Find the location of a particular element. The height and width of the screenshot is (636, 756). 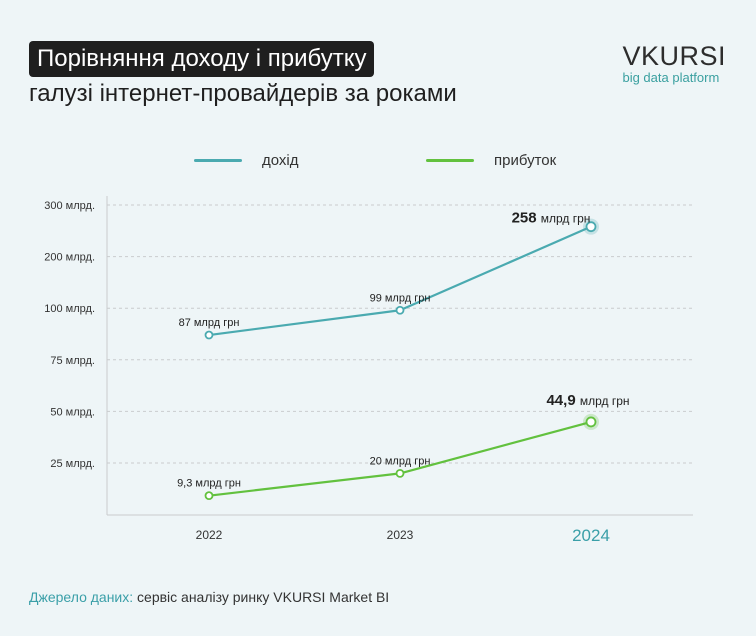

data-label-number: 44,9 is located at coordinates (562, 400).